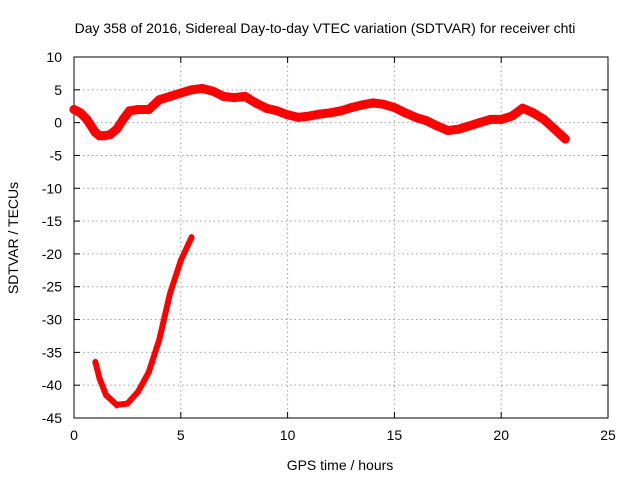  What do you see at coordinates (52, 418) in the screenshot?
I see `y-tick-label-11: -45` at bounding box center [52, 418].